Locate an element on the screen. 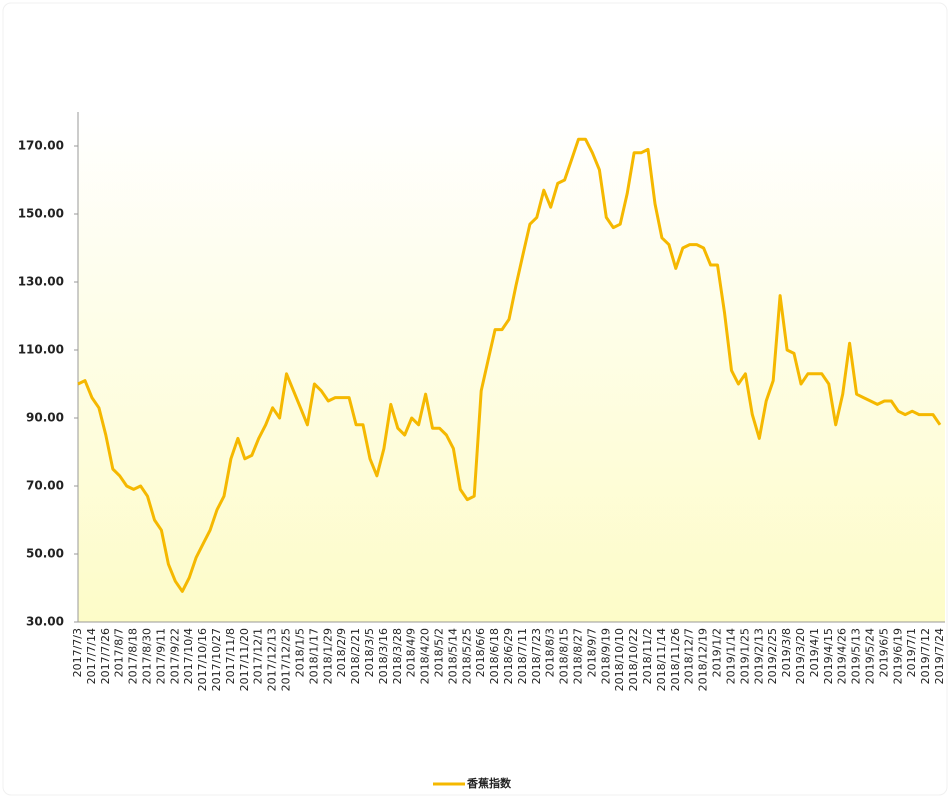 This screenshot has width=950, height=802. x-tick-label: 2018/8/15 is located at coordinates (564, 656).